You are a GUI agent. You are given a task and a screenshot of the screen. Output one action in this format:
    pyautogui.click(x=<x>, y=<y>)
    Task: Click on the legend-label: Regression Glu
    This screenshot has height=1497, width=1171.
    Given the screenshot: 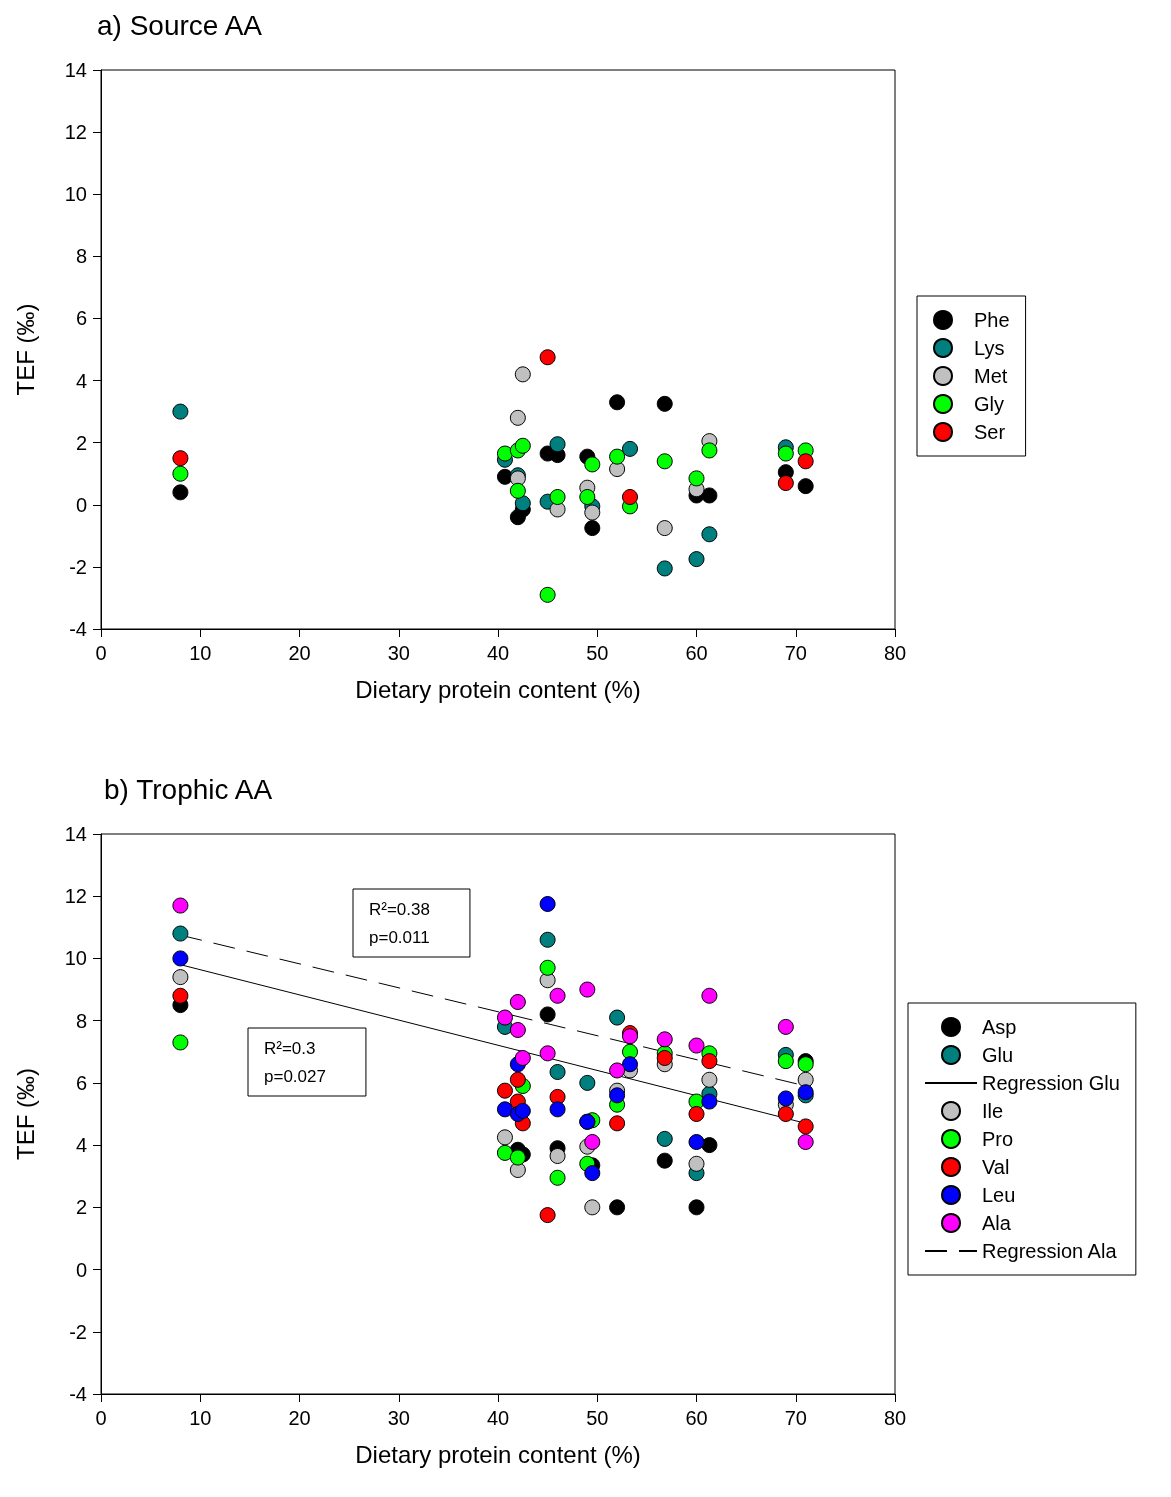 What is the action you would take?
    pyautogui.click(x=1051, y=1083)
    